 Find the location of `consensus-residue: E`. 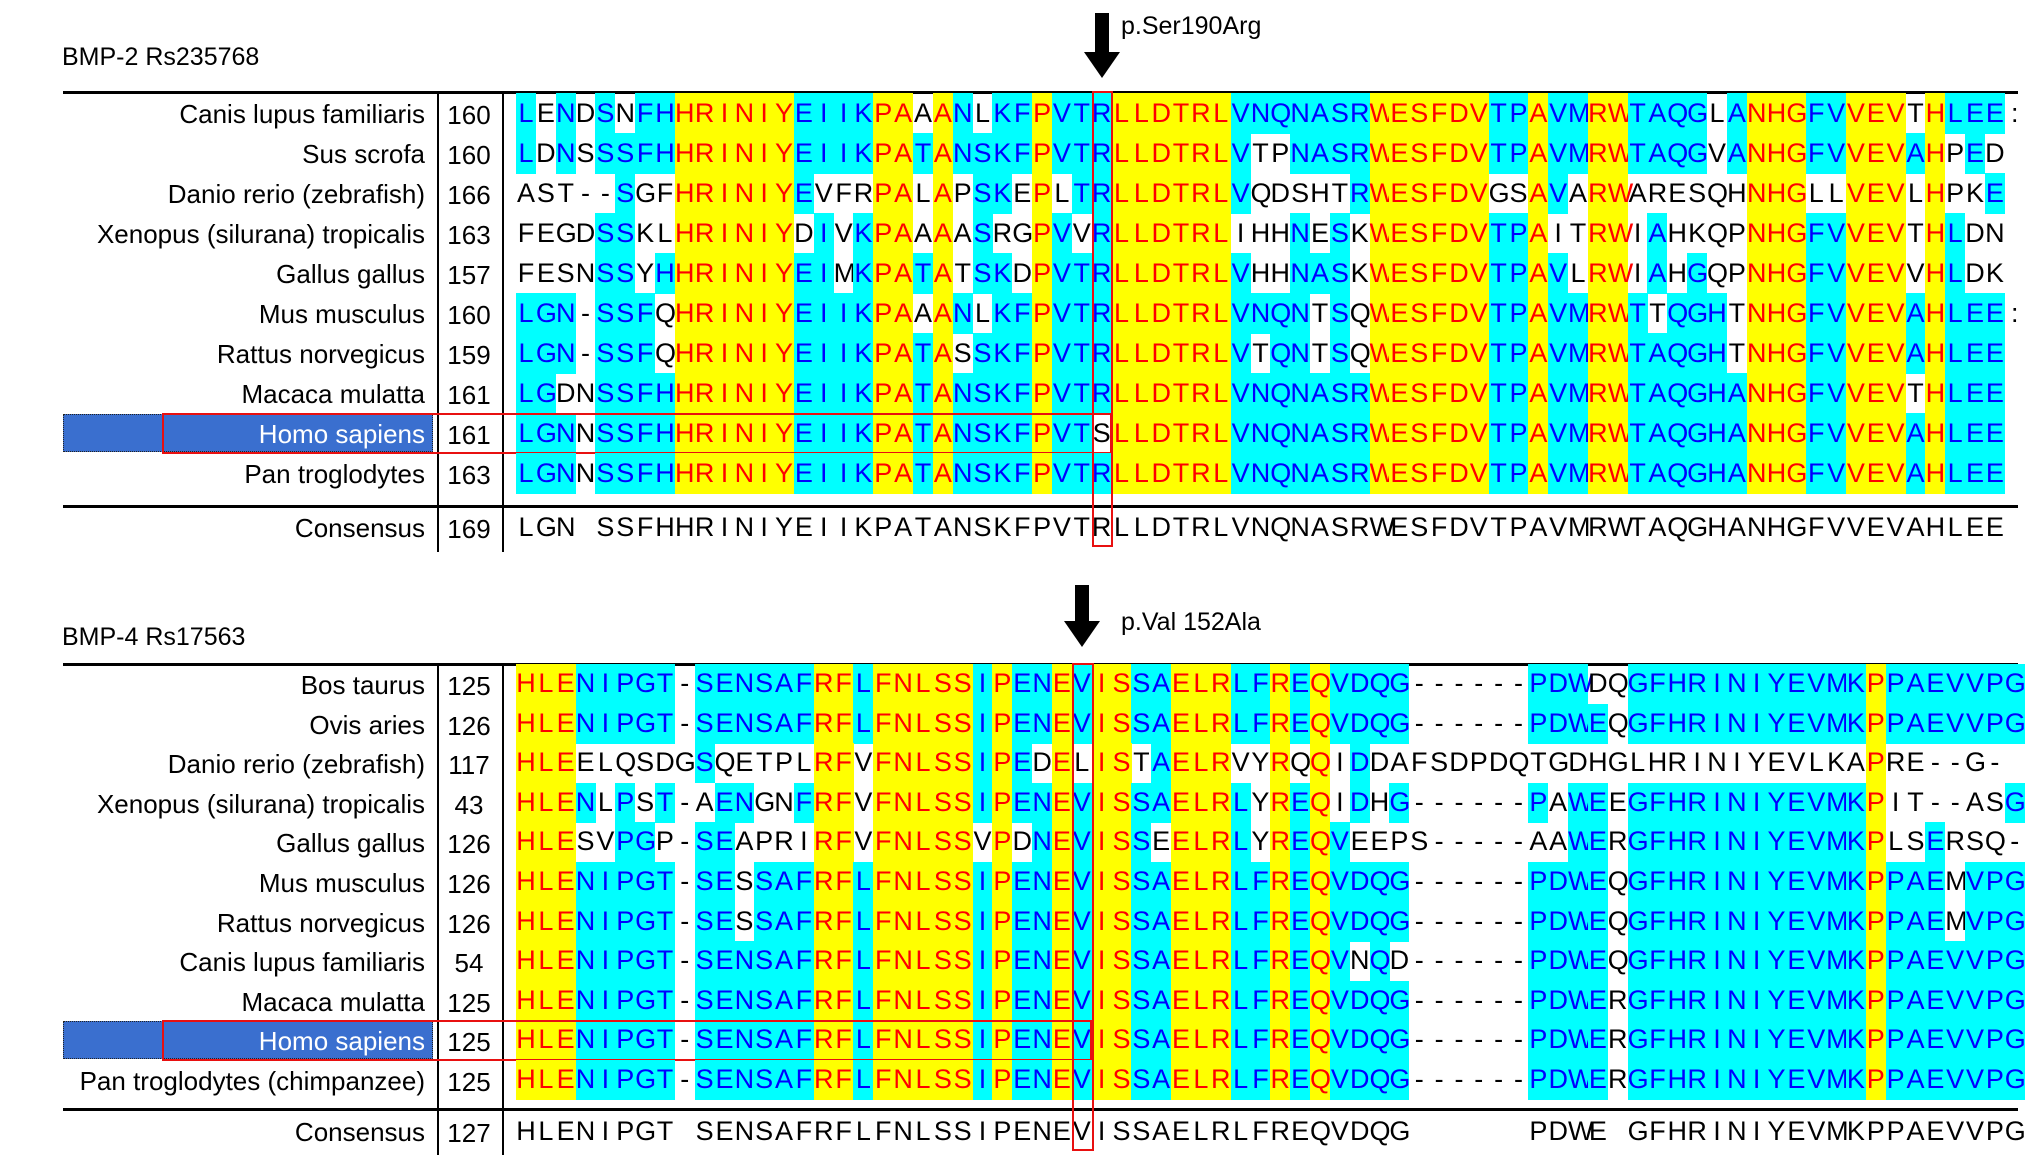

consensus-residue: E is located at coordinates (1181, 1131).